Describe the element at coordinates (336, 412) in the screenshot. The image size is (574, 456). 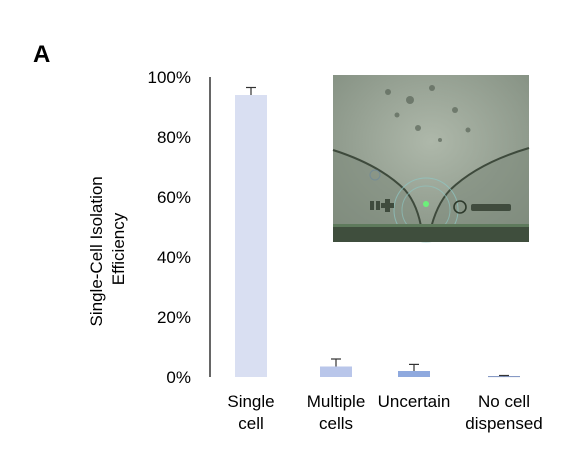
I see `category-label: Multiple cells` at that location.